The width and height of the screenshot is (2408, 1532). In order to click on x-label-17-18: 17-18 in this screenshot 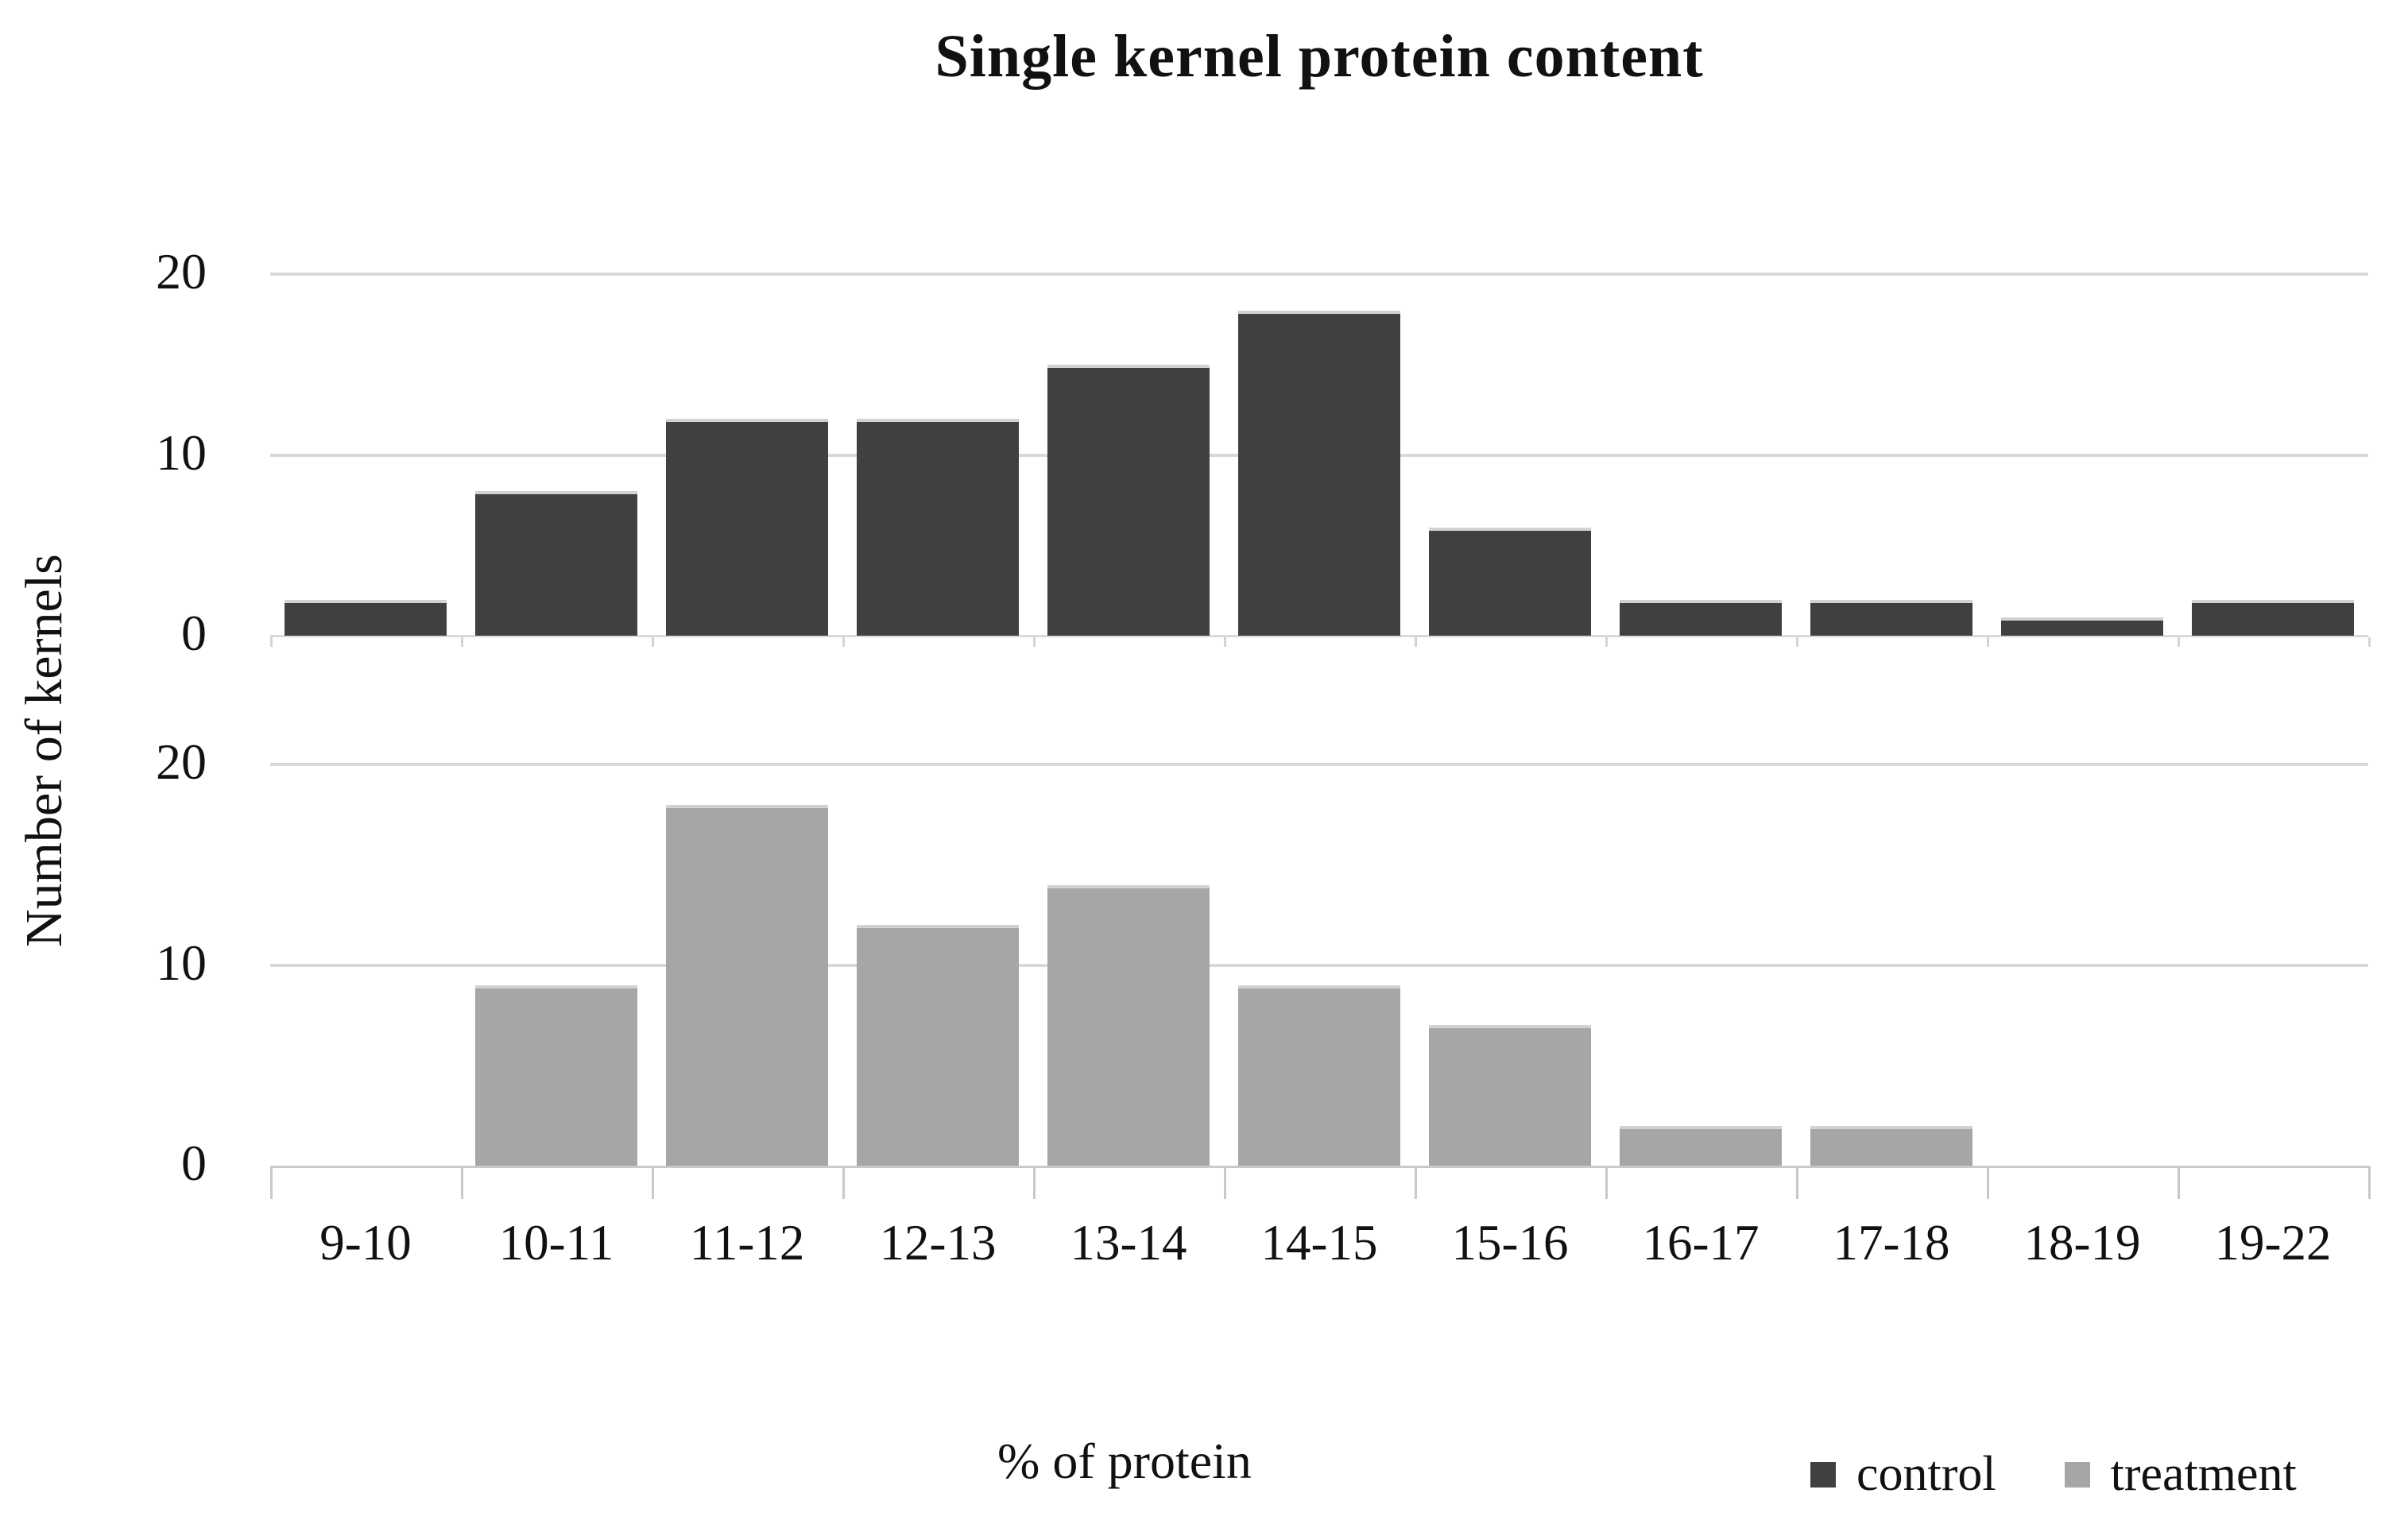, I will do `click(1891, 1243)`.